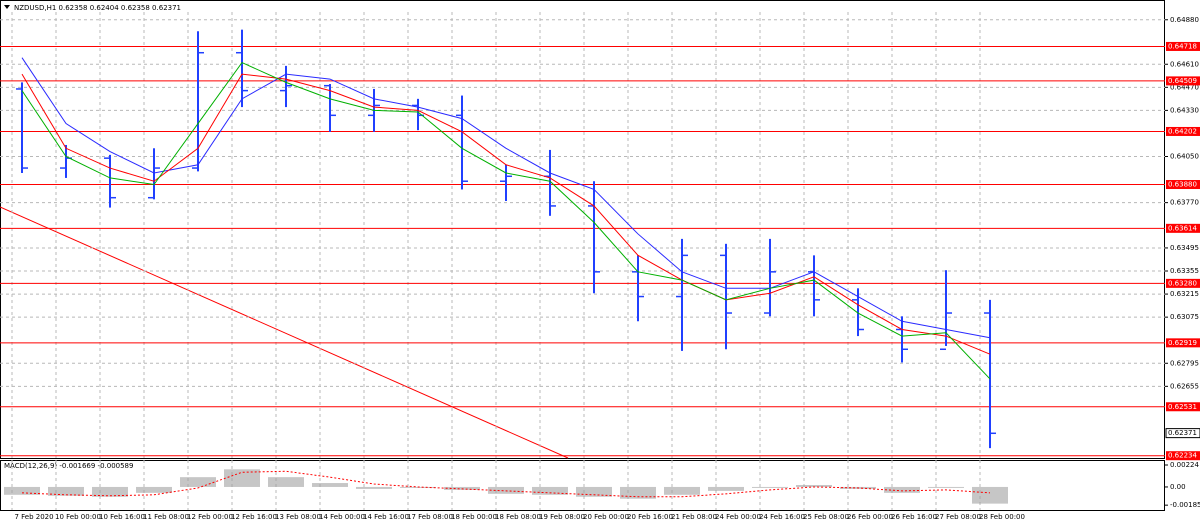 The width and height of the screenshot is (1200, 524). I want to click on level-label: 0.64509, so click(1182, 81).